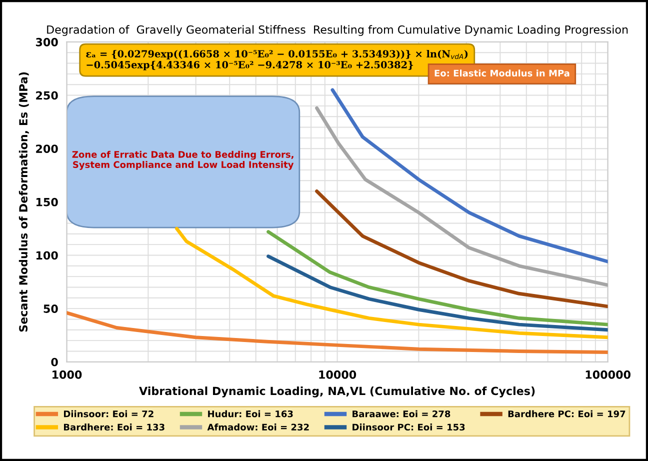  I want to click on legend-label: Bardhere: Eoi = 133, so click(114, 427).